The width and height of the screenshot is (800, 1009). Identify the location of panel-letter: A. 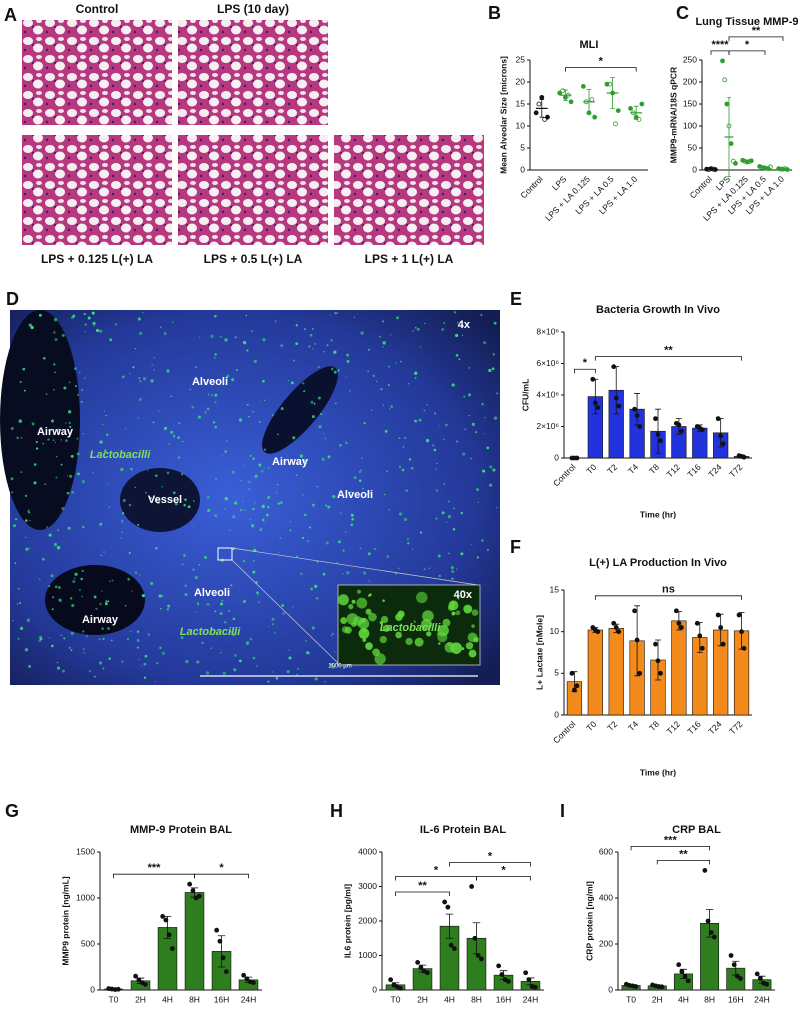
(10, 15).